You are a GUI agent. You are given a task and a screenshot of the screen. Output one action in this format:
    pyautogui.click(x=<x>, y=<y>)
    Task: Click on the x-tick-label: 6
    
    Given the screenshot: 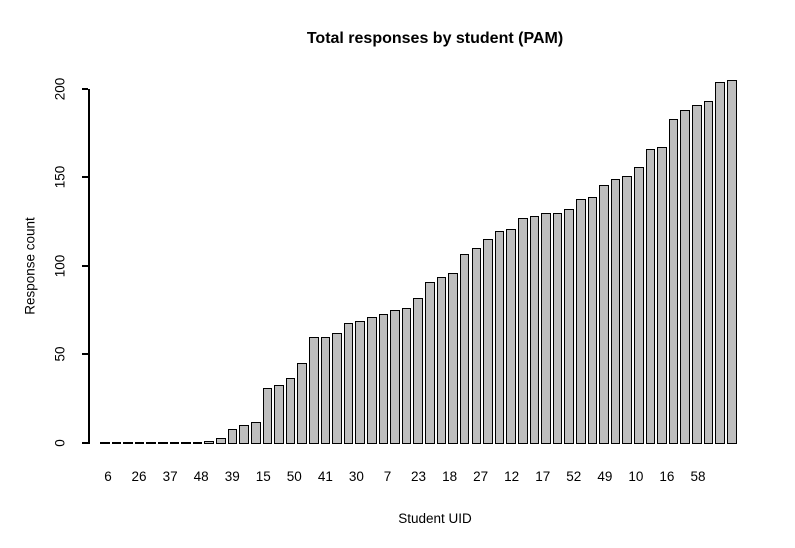 What is the action you would take?
    pyautogui.click(x=108, y=476)
    